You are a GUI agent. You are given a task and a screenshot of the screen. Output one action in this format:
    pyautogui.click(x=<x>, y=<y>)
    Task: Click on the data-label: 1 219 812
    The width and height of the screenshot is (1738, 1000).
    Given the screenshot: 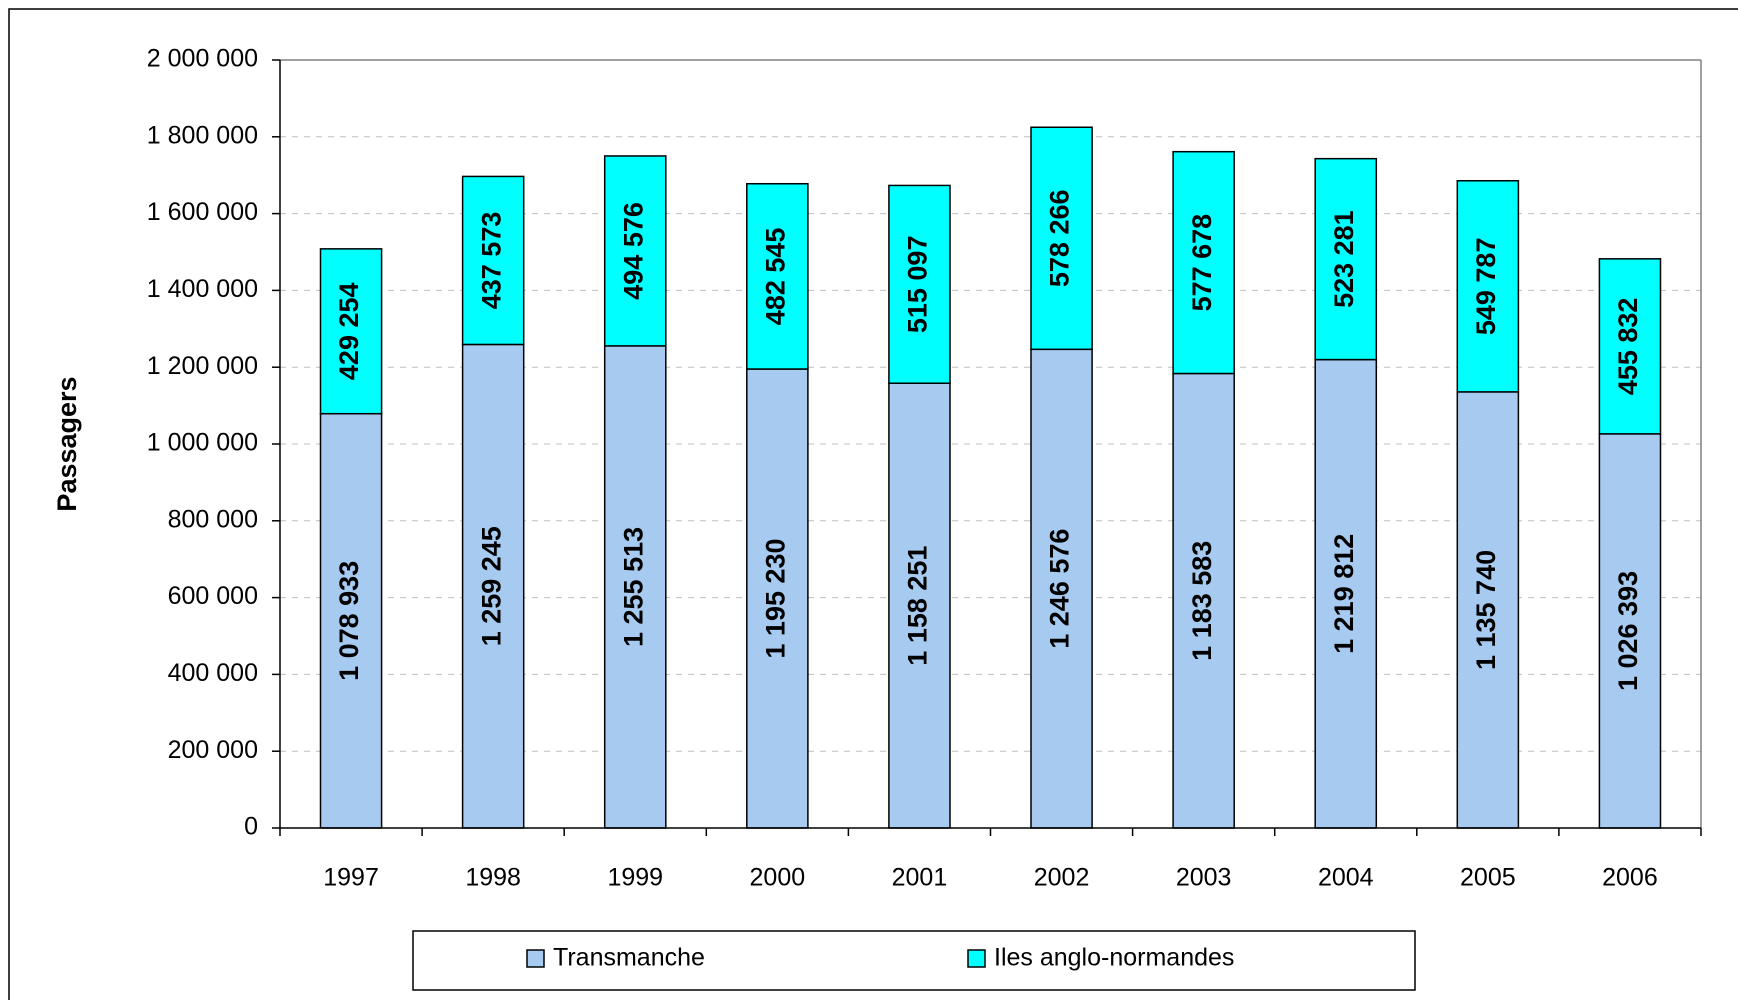 What is the action you would take?
    pyautogui.click(x=1344, y=594)
    